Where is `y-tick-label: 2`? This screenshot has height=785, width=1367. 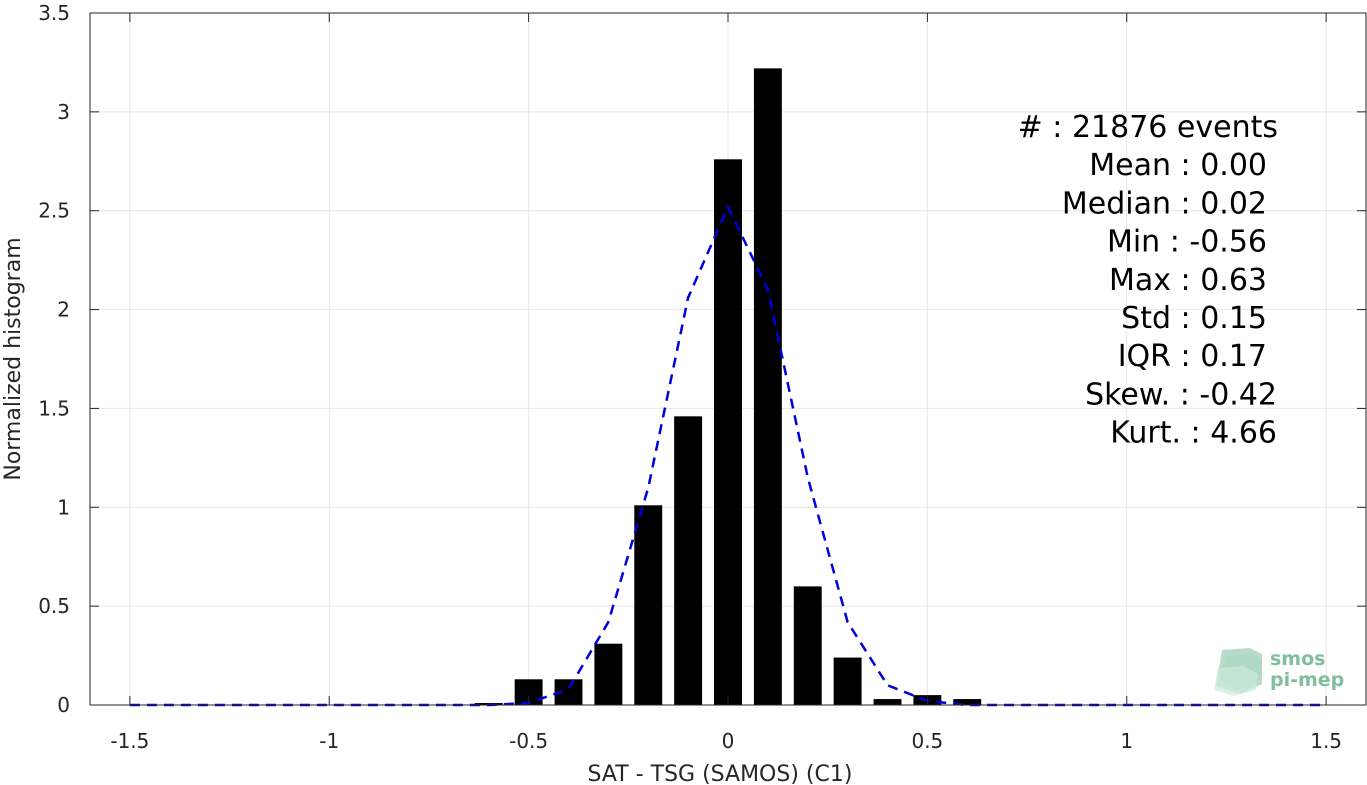 y-tick-label: 2 is located at coordinates (63, 310).